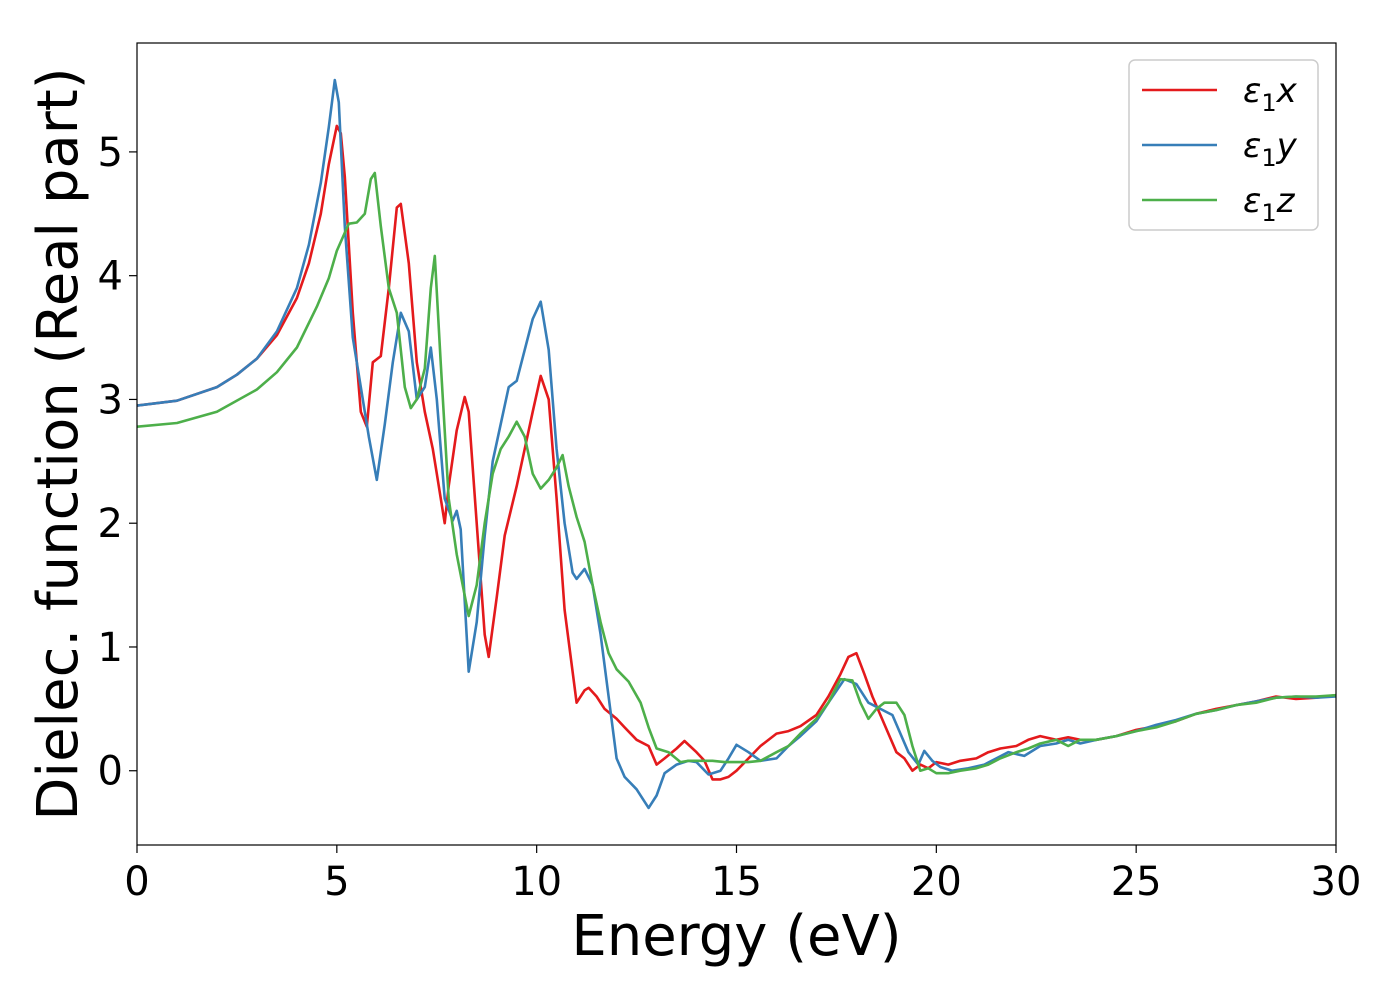  I want to click on legend-variable: x, so click(1287, 91).